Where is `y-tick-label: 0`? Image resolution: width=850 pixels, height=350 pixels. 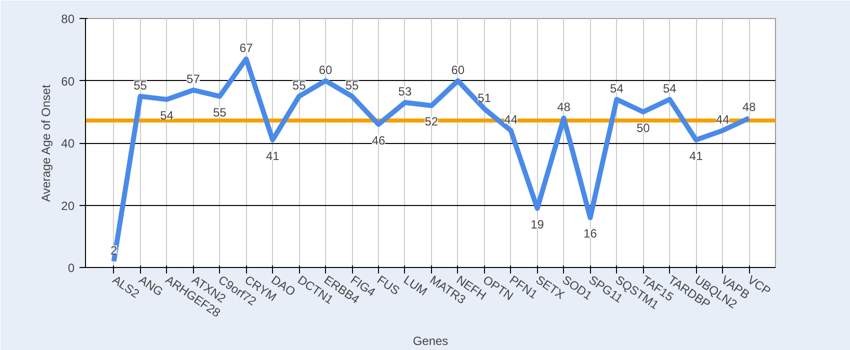 y-tick-label: 0 is located at coordinates (71, 268).